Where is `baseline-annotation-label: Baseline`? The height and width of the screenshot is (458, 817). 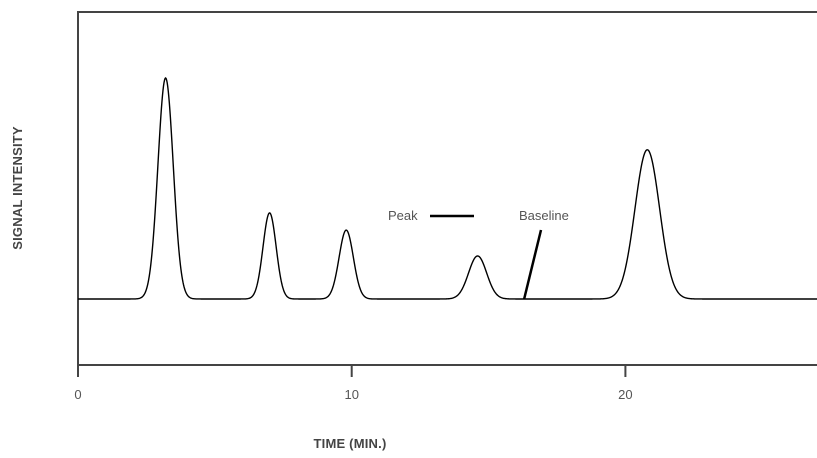 baseline-annotation-label: Baseline is located at coordinates (544, 215).